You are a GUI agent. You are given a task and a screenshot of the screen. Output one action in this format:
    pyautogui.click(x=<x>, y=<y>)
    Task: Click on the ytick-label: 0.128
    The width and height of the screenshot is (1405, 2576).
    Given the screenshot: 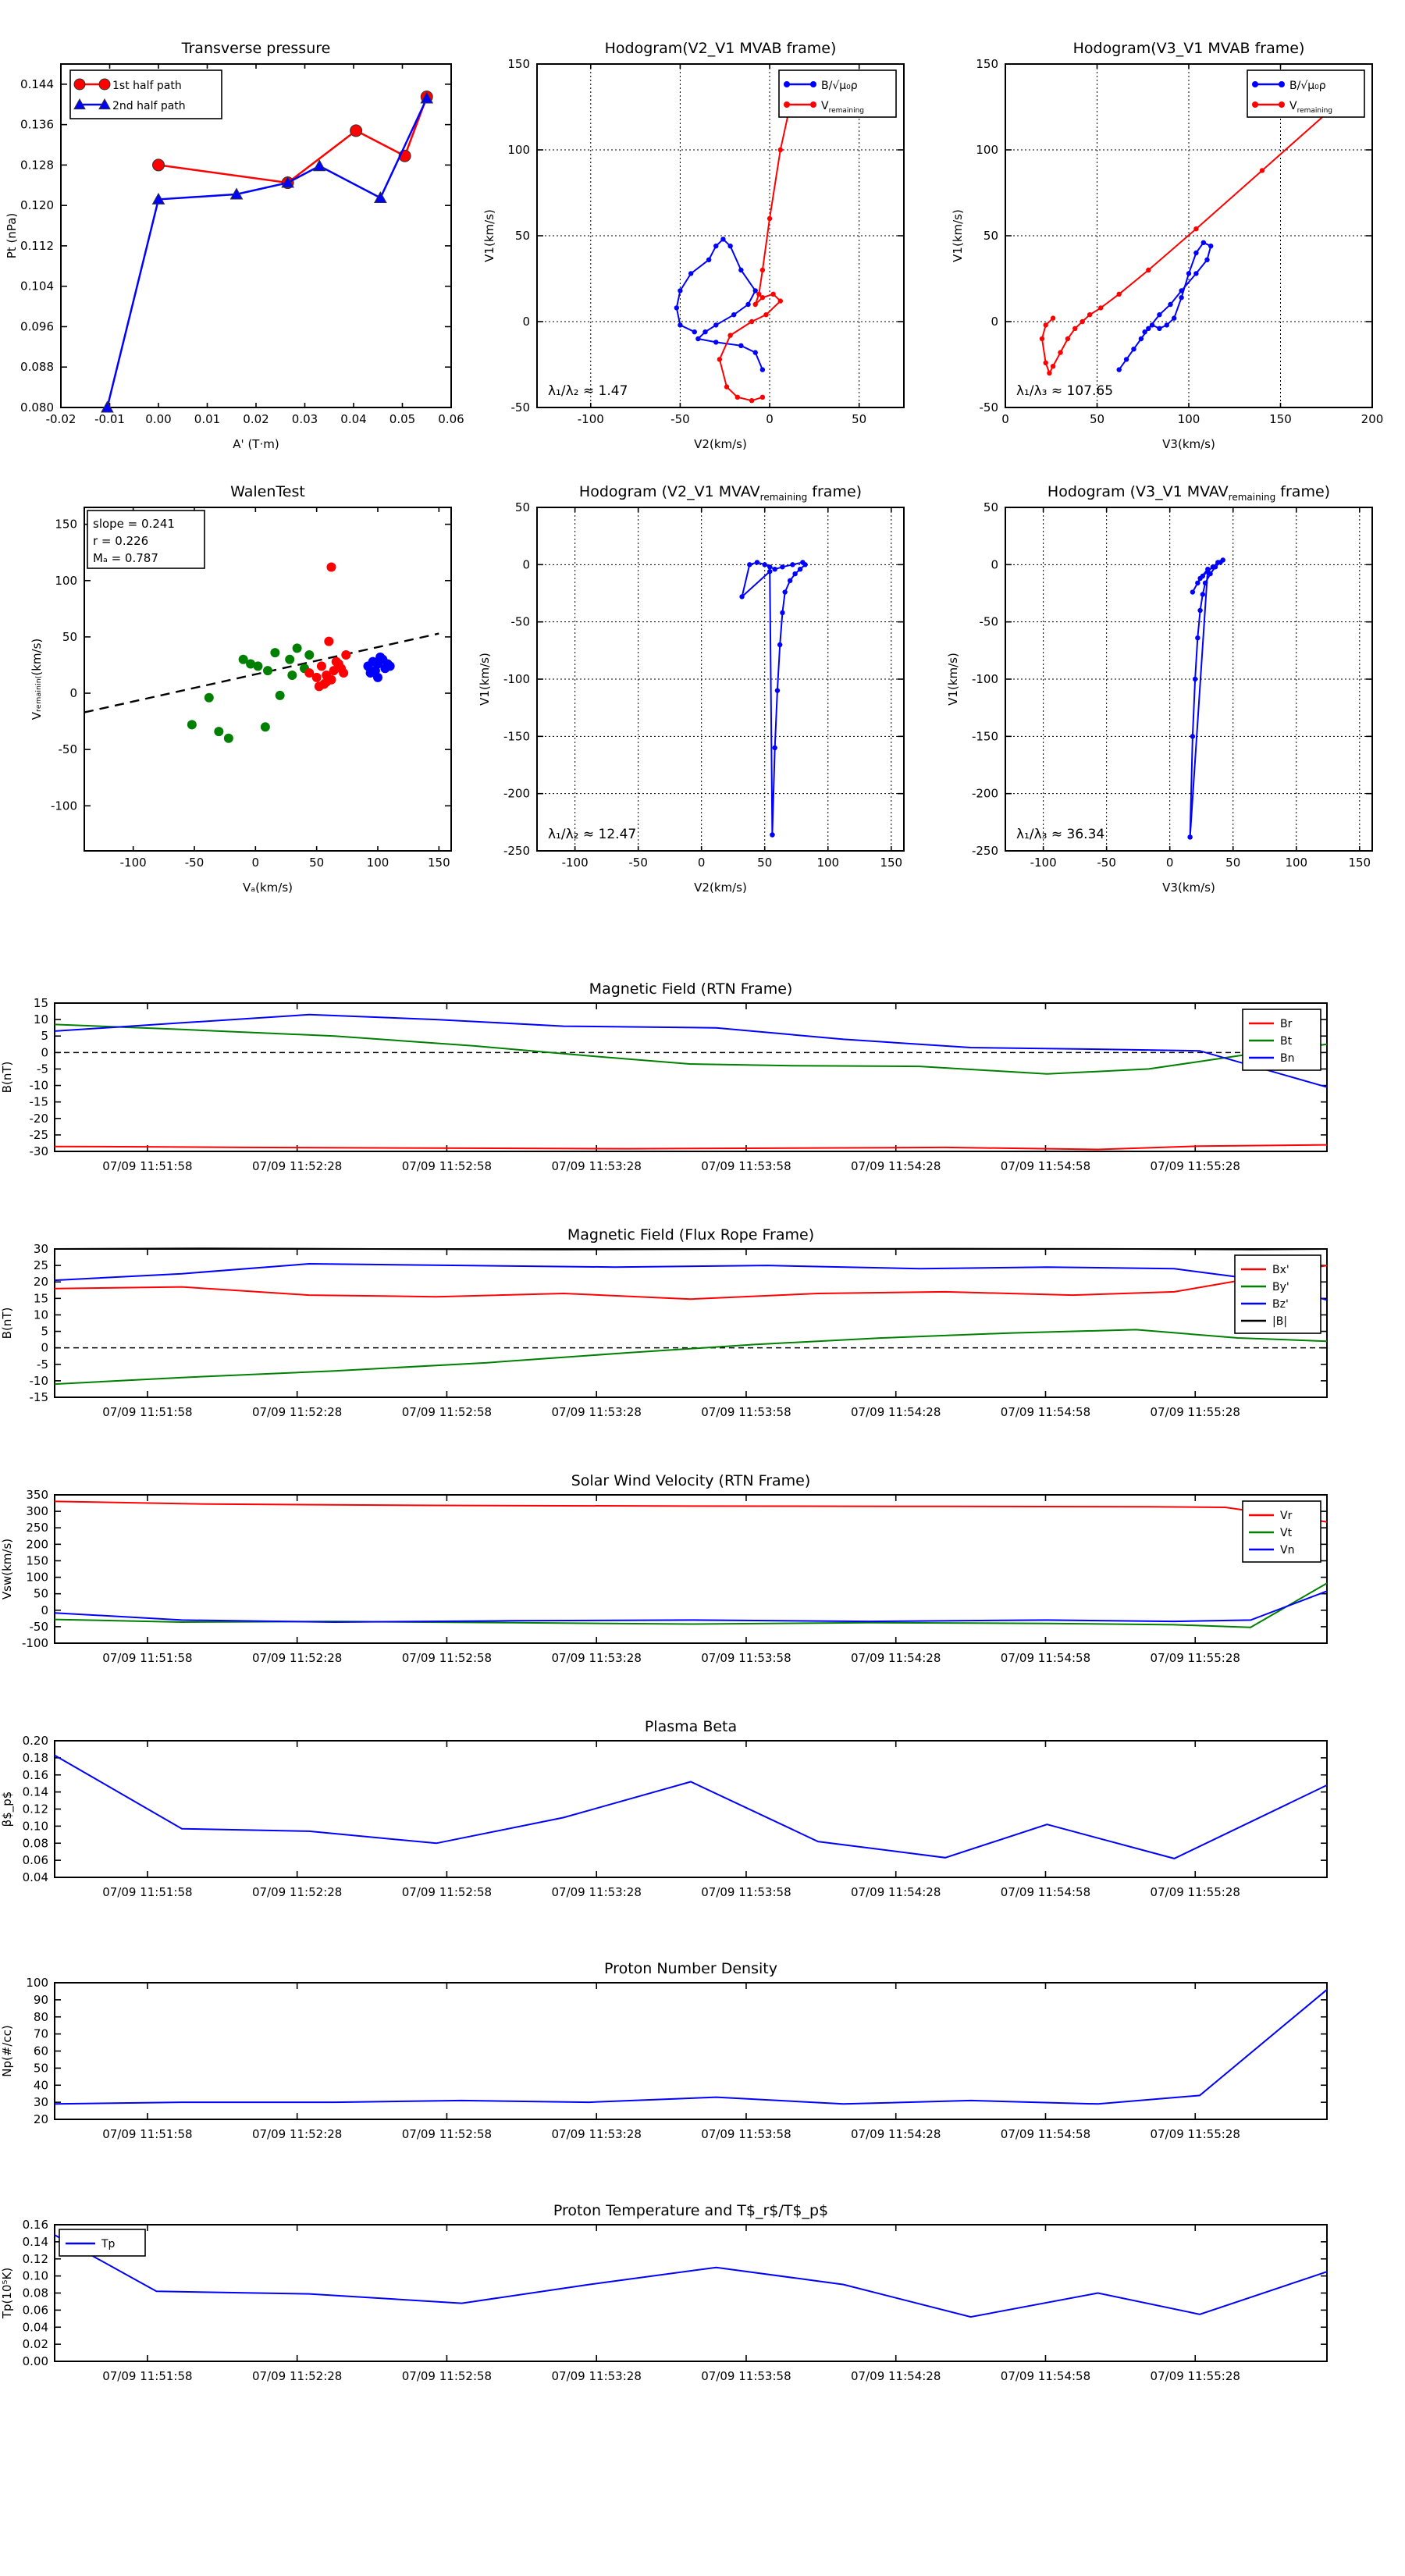 What is the action you would take?
    pyautogui.click(x=37, y=165)
    